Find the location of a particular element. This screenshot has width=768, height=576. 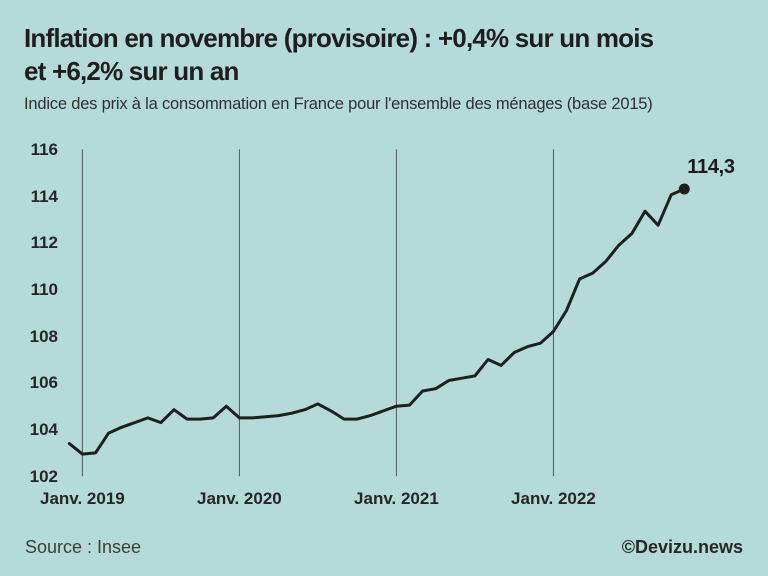

y-tick-label: 104 is located at coordinates (43, 430).